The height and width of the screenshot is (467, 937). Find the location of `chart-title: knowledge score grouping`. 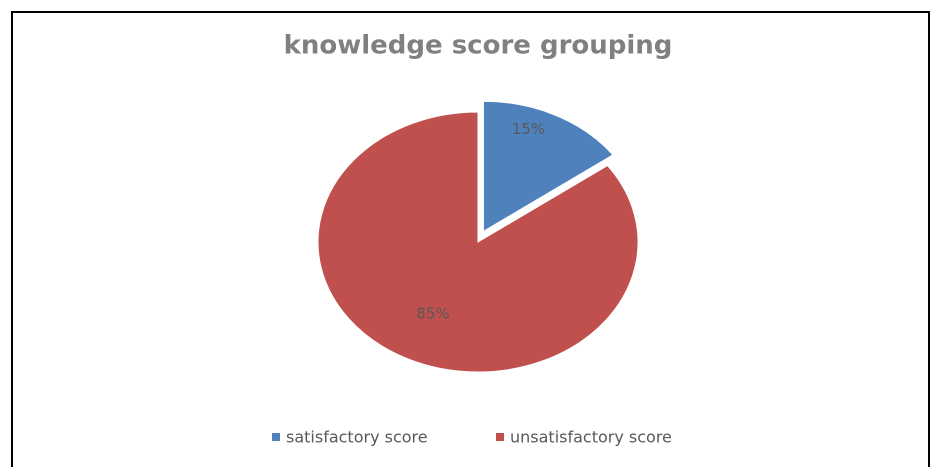

chart-title: knowledge score grouping is located at coordinates (478, 46).